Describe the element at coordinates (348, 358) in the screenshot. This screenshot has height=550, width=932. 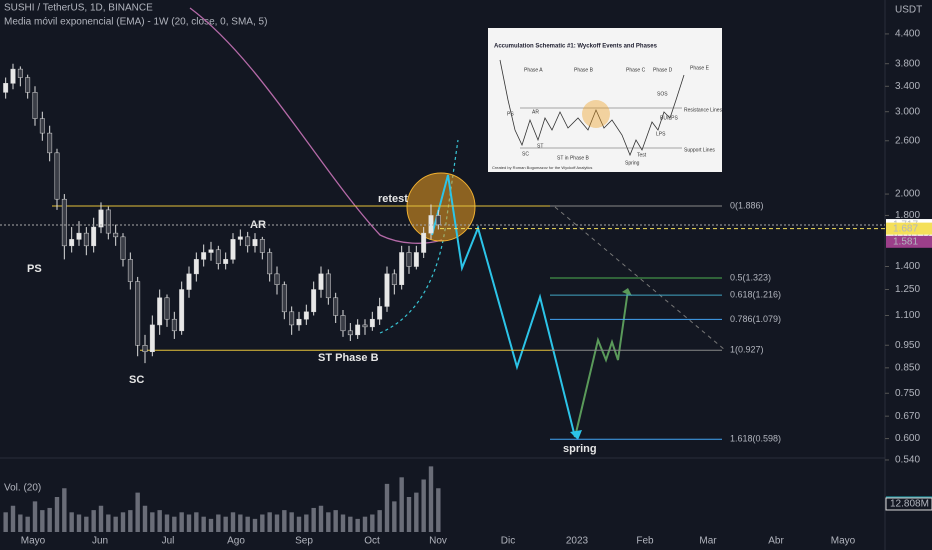
I see `annotation: ST Phase B` at that location.